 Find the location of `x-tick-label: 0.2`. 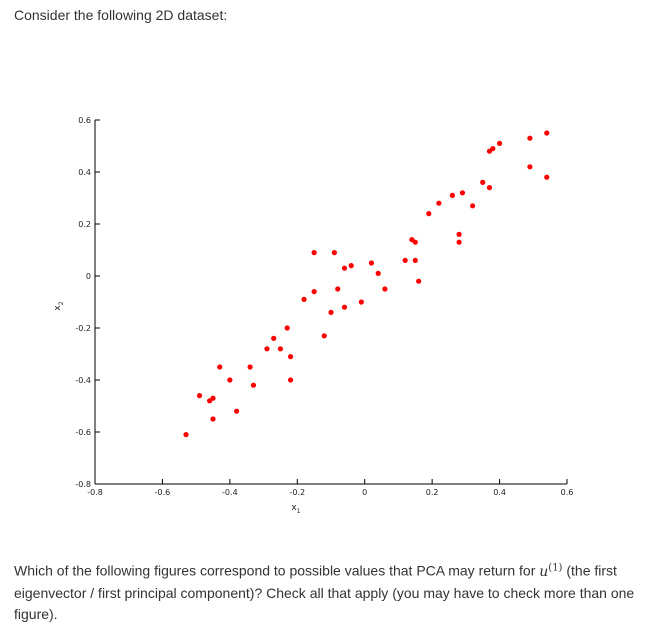

x-tick-label: 0.2 is located at coordinates (432, 492).